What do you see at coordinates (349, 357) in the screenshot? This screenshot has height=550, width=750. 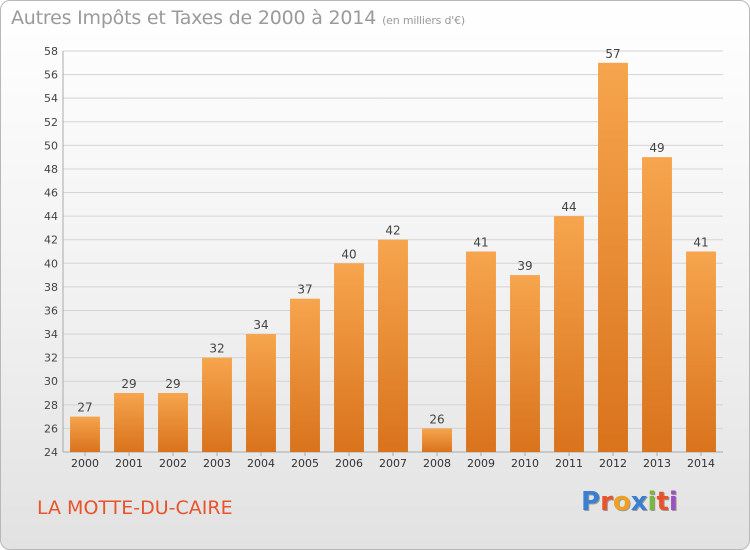 I see `bar-2006` at bounding box center [349, 357].